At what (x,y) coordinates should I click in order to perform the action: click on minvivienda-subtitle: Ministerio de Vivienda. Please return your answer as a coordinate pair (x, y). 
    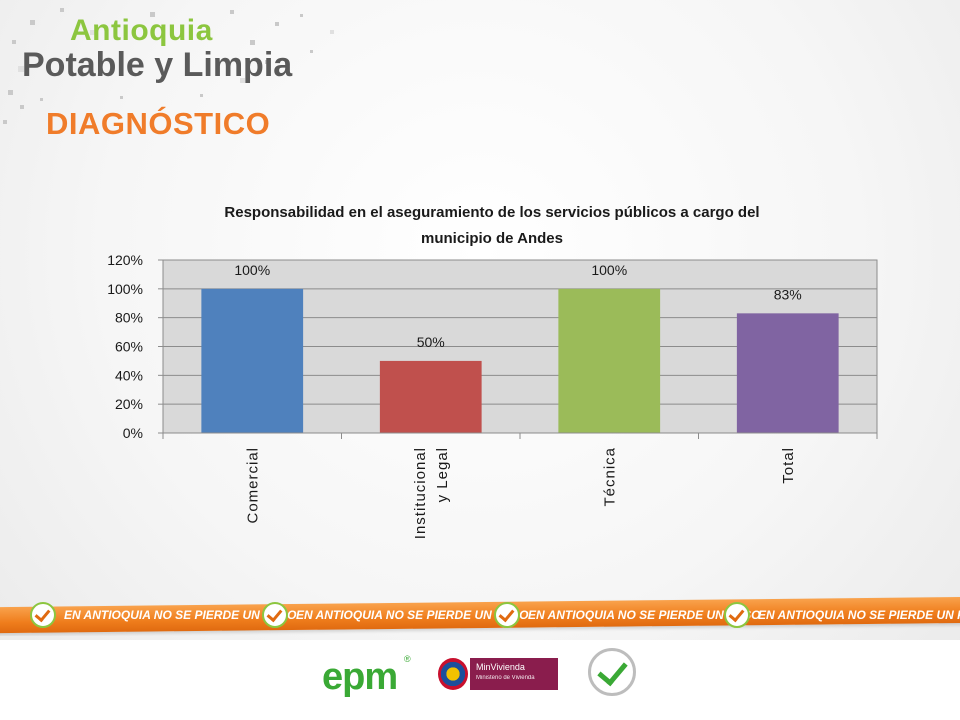
    Looking at the image, I should click on (505, 678).